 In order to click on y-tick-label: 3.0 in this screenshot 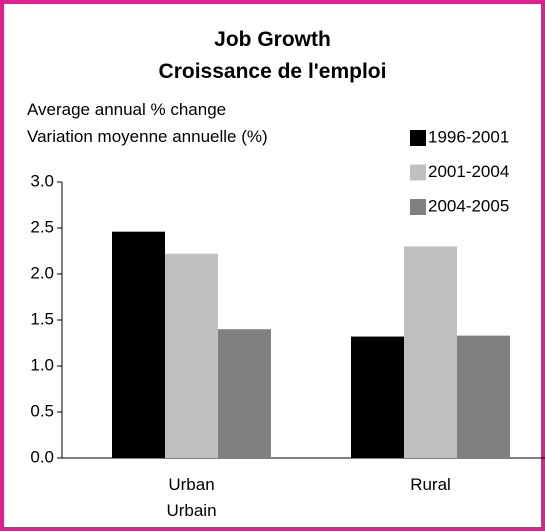, I will do `click(42, 180)`.